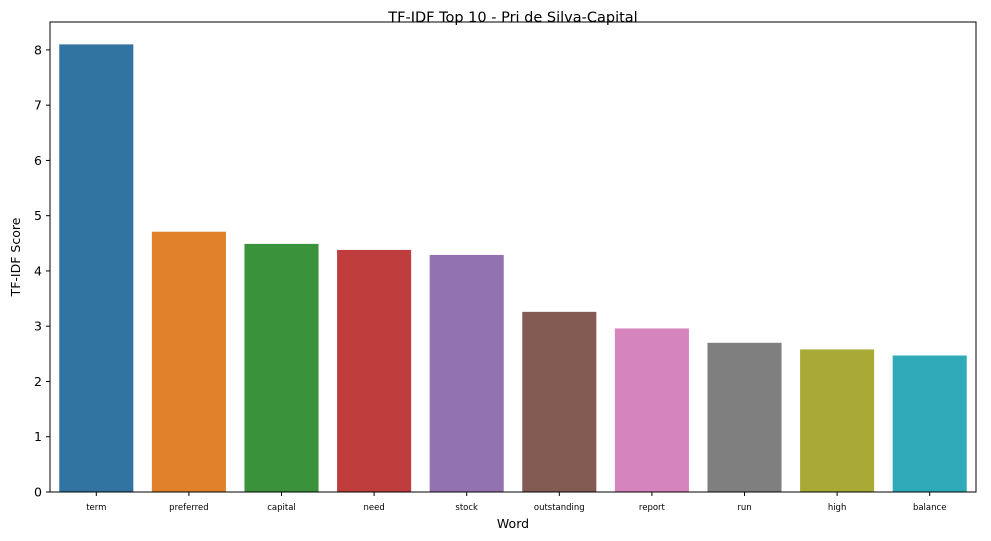 Image resolution: width=991 pixels, height=541 pixels. I want to click on bar-outstanding, so click(559, 401).